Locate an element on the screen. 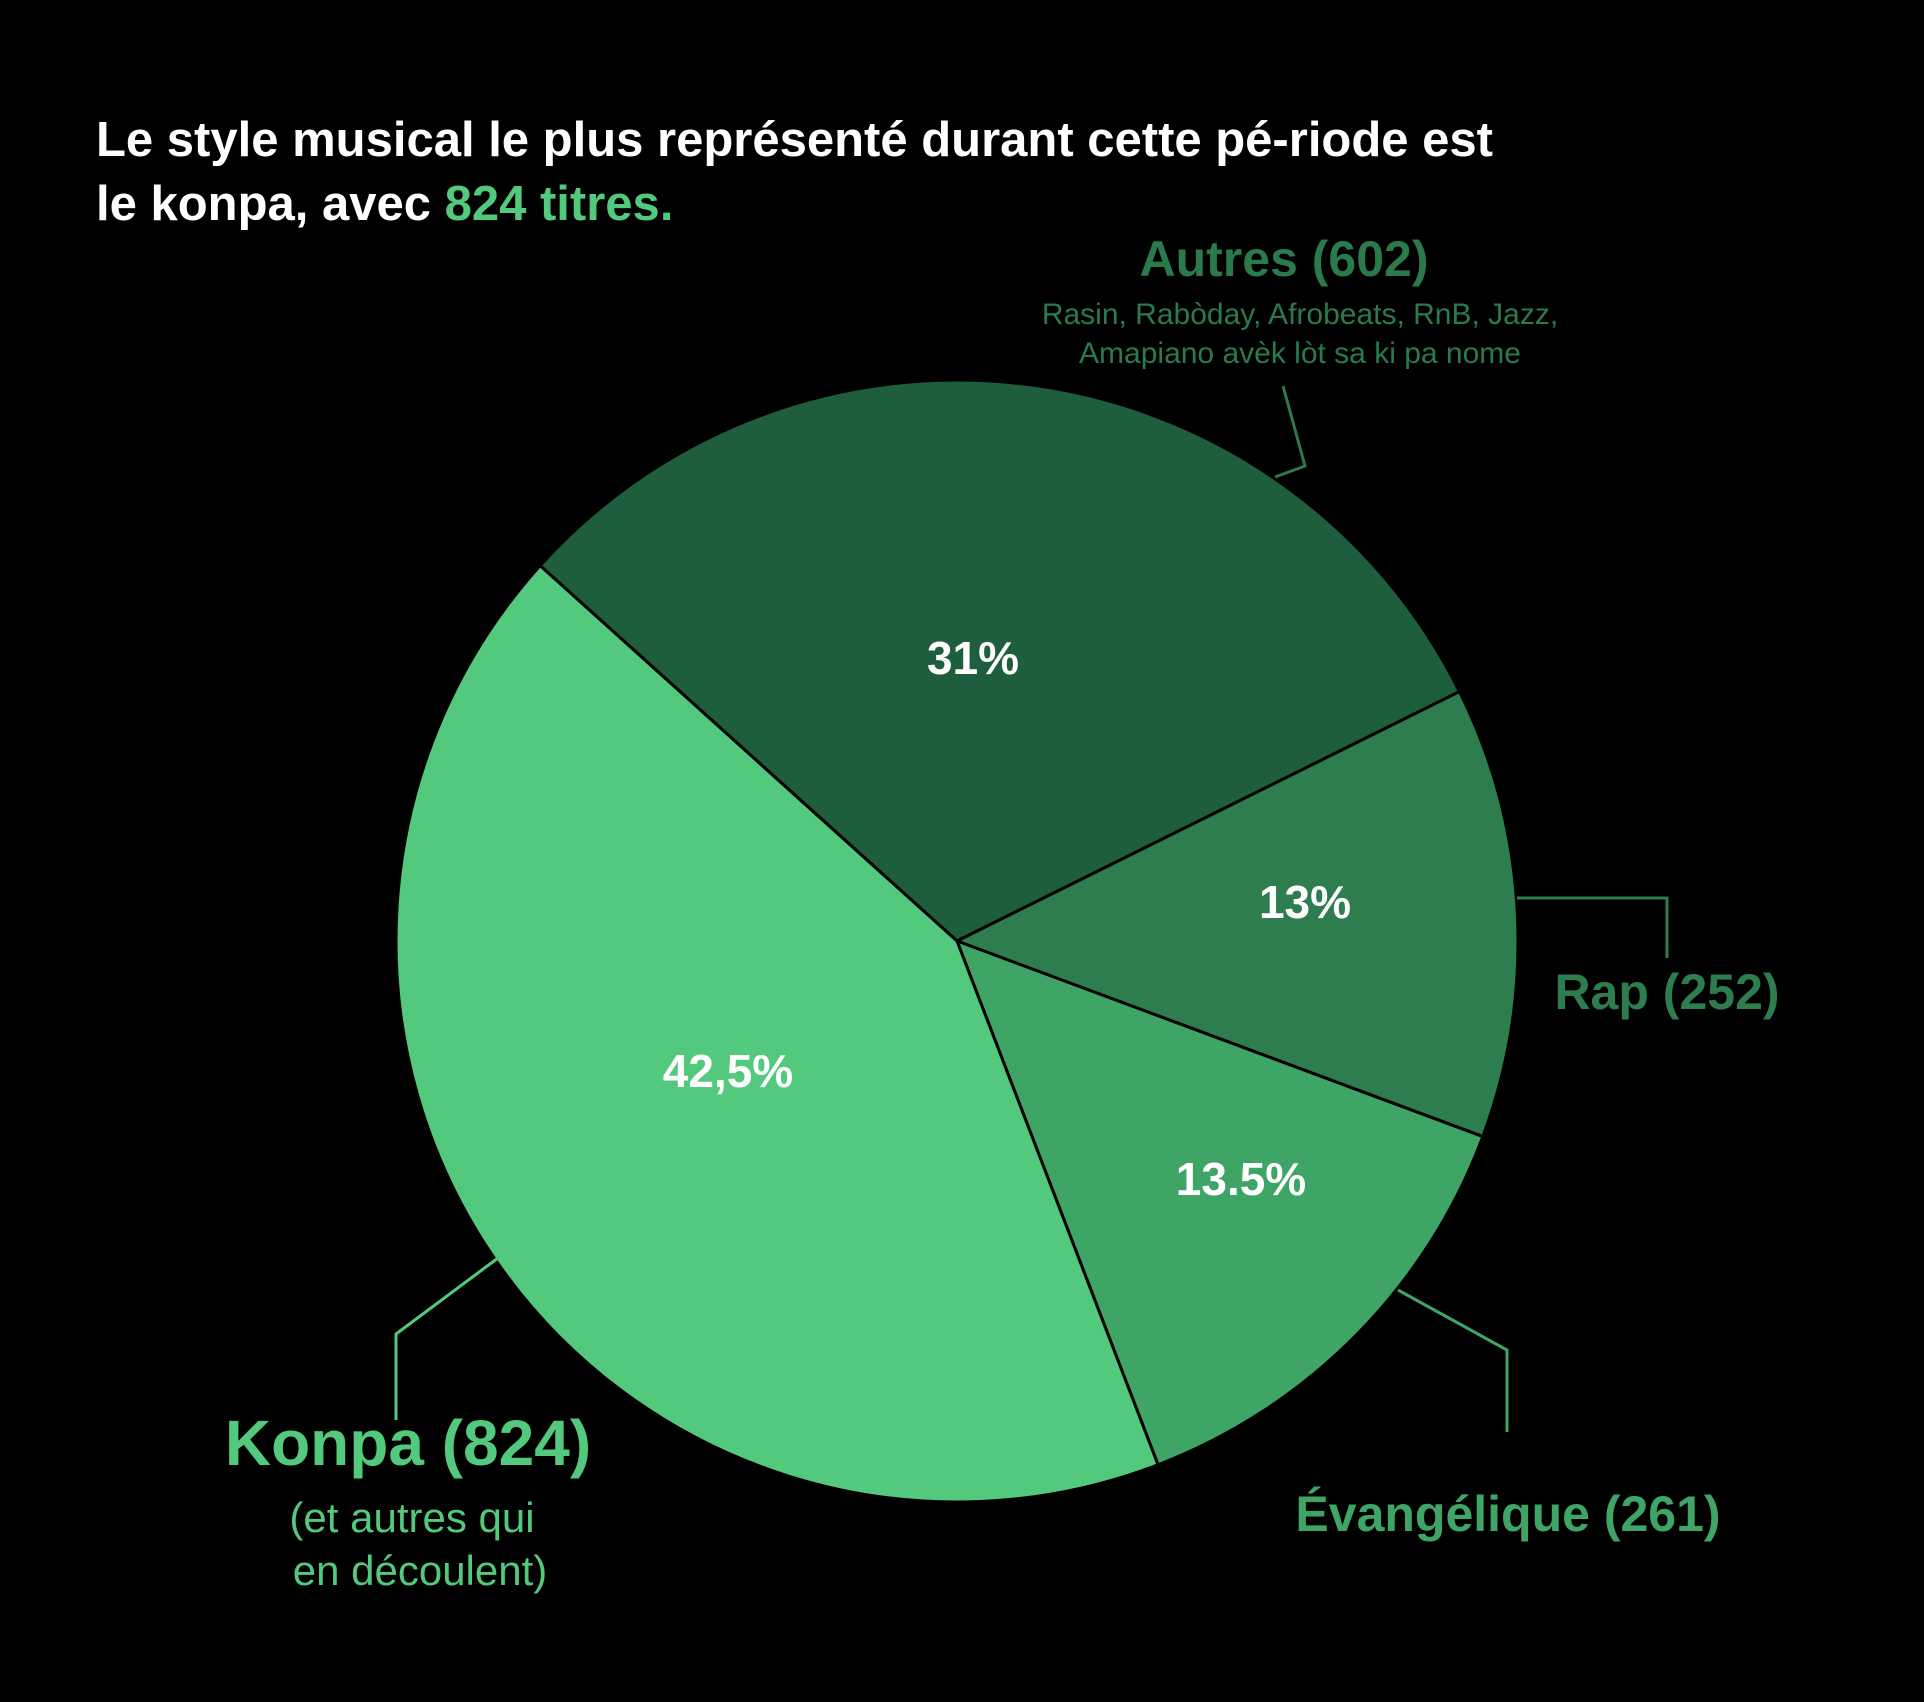 This screenshot has width=1924, height=1702. pct-label-evangelique: 13.5% is located at coordinates (1241, 1179).